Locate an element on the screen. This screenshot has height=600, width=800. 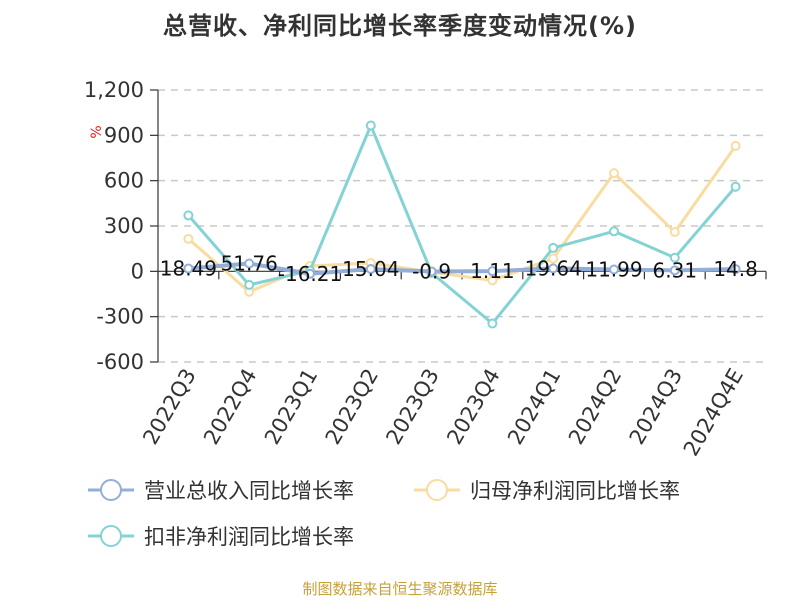
data-label: 51.76 is located at coordinates (249, 264).